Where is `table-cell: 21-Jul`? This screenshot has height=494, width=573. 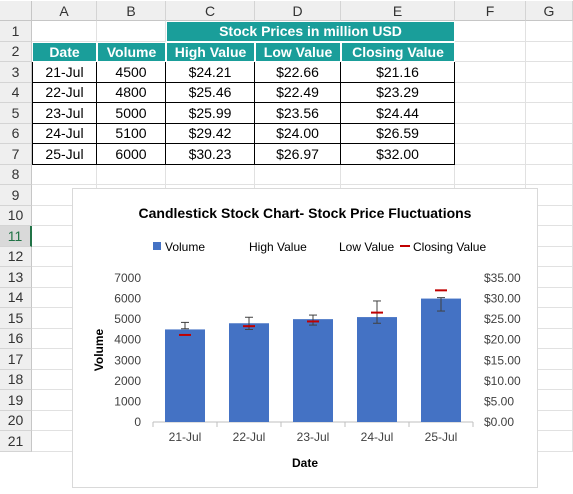
table-cell: 21-Jul is located at coordinates (64, 72).